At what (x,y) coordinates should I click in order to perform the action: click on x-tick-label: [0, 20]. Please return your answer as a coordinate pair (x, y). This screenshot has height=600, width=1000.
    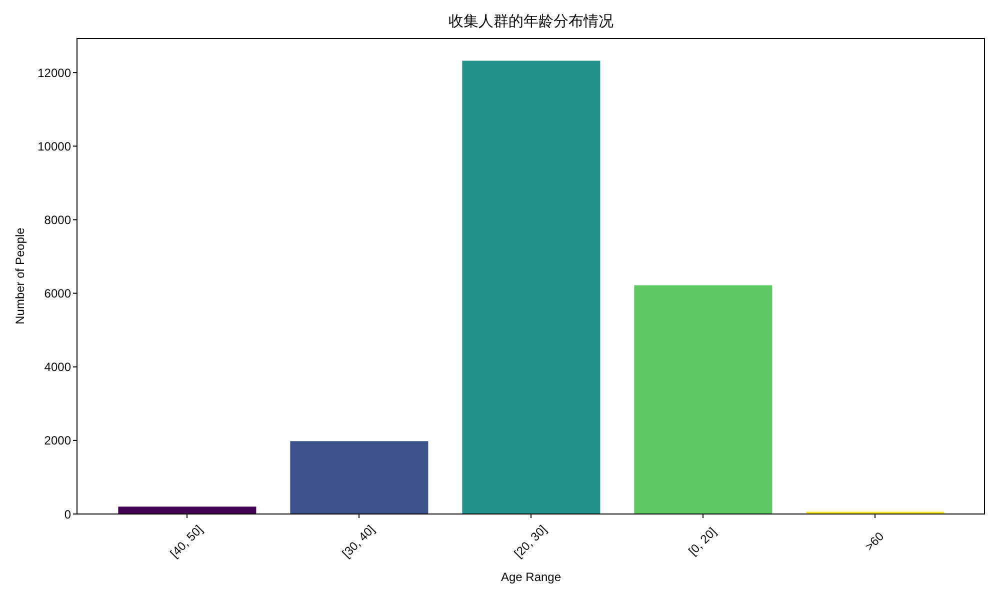
    Looking at the image, I should click on (703, 541).